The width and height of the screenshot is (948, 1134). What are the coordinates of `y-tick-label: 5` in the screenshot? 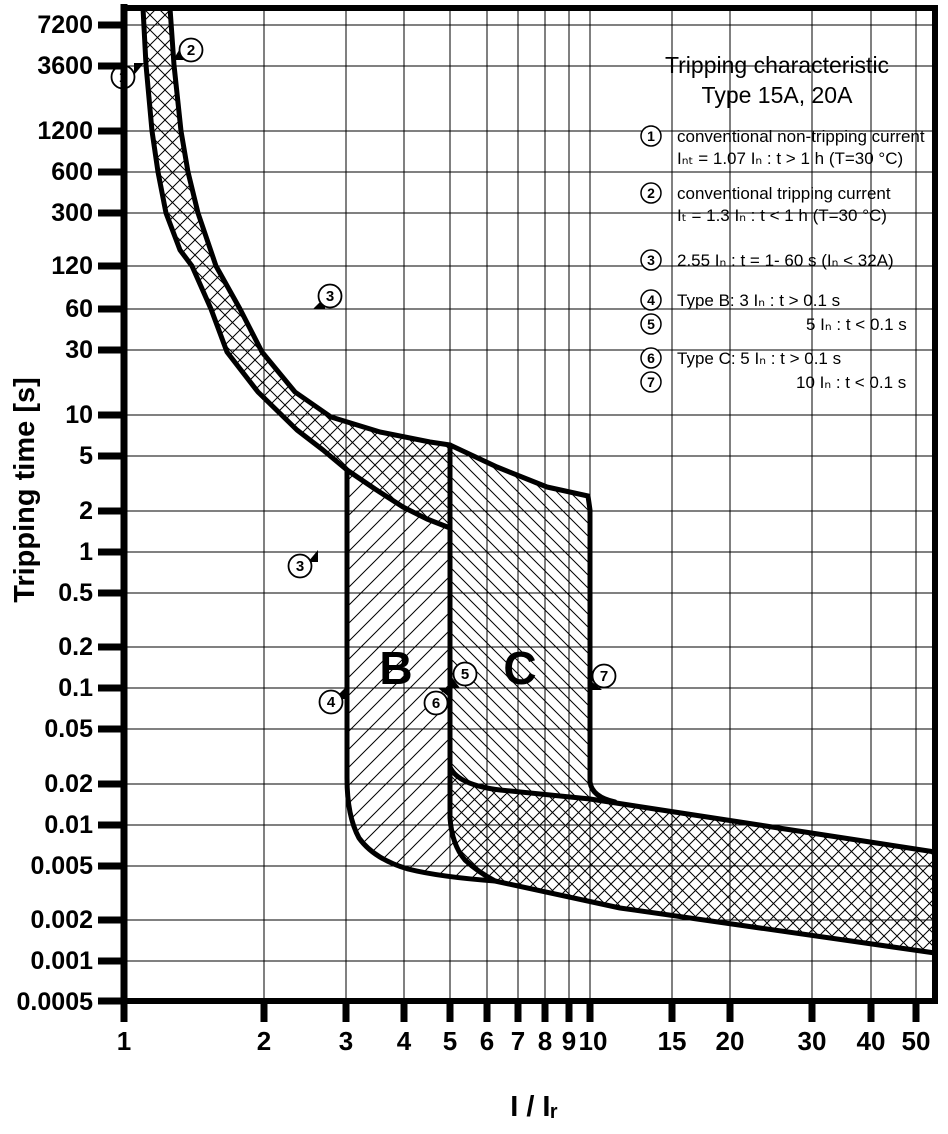 It's located at (86, 456).